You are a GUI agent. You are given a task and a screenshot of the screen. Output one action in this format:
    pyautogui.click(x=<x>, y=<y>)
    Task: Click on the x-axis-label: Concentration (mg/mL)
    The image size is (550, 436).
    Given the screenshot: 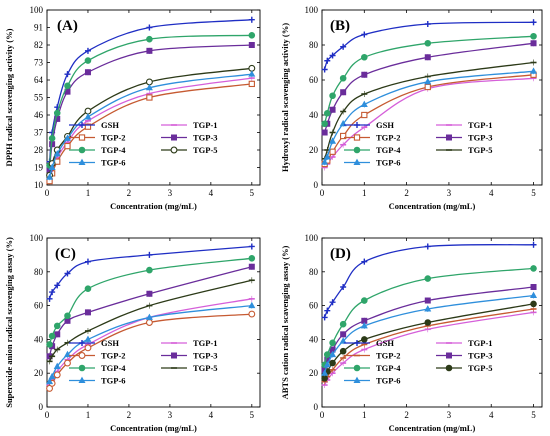 What is the action you would take?
    pyautogui.click(x=432, y=428)
    